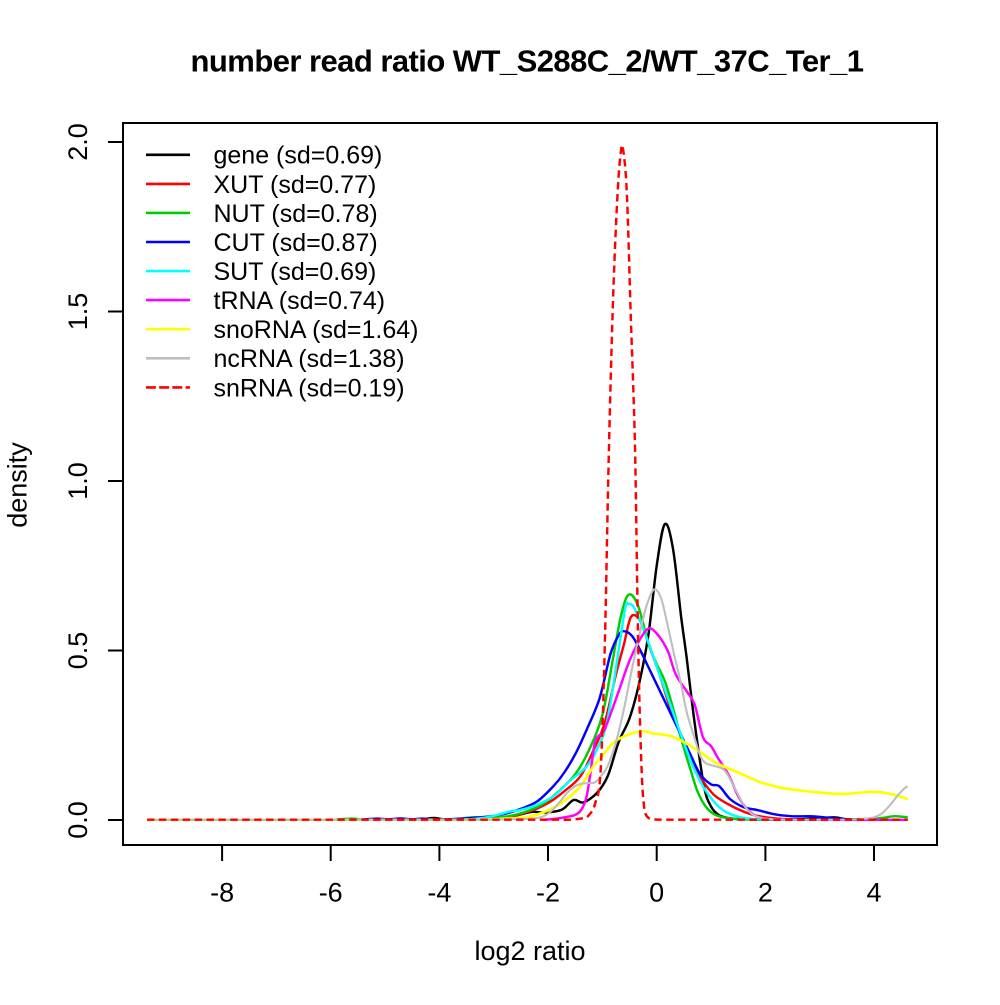 This screenshot has width=1000, height=1005. What do you see at coordinates (331, 893) in the screenshot?
I see `svg-text: -6` at bounding box center [331, 893].